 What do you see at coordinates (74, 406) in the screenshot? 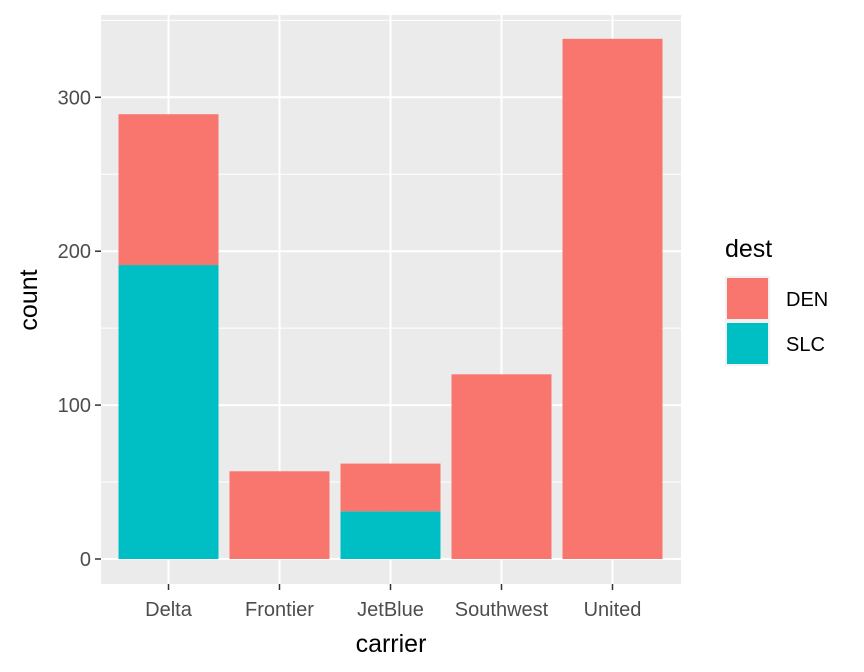
I see `y-tick-label: 100` at bounding box center [74, 406].